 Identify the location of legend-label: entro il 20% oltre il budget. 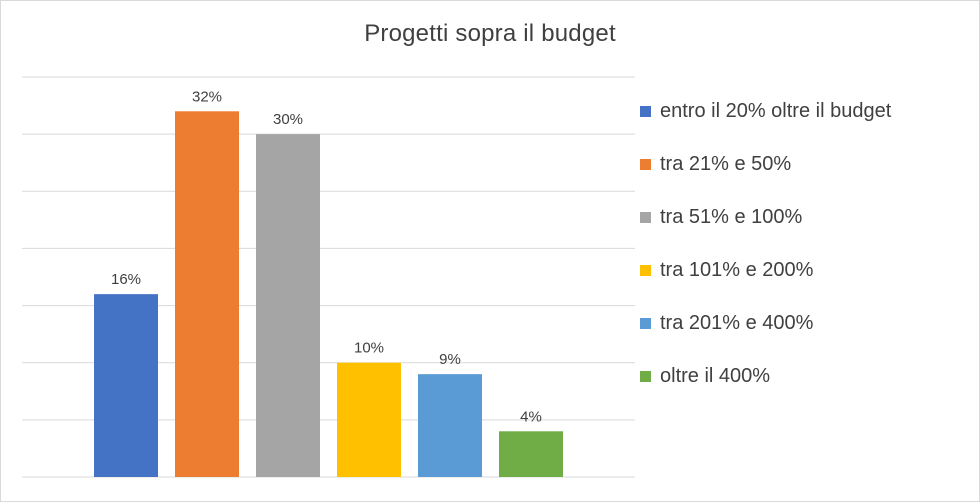
(776, 110).